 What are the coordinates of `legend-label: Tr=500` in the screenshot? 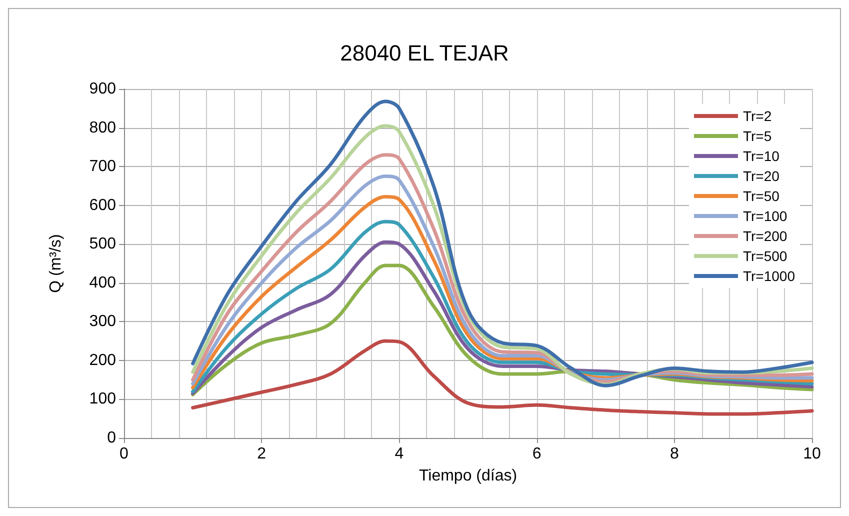 It's located at (765, 256).